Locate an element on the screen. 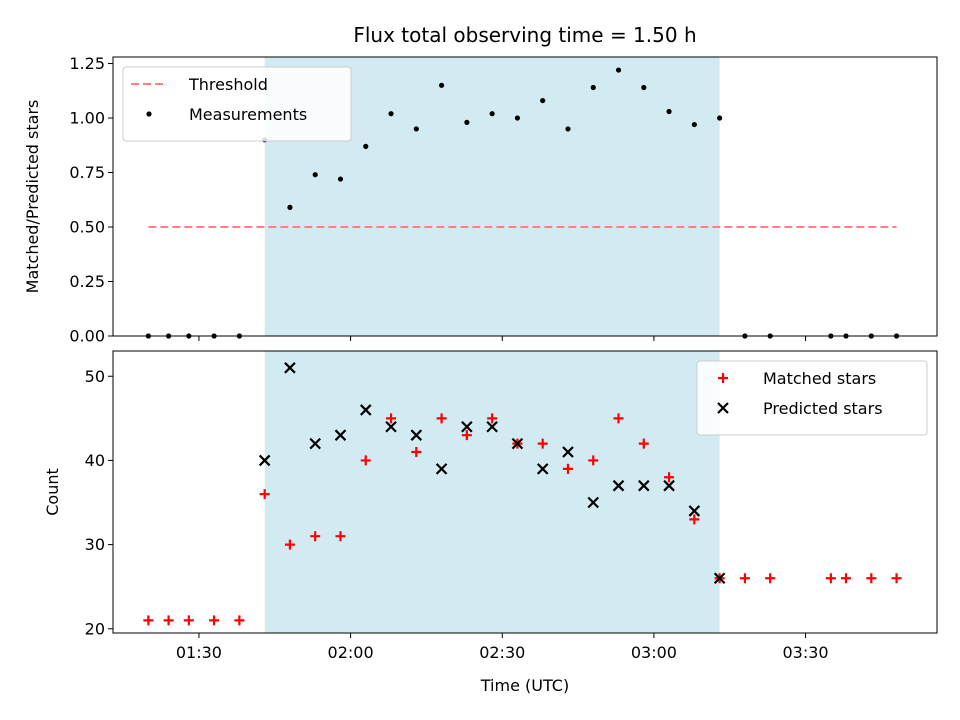 This screenshot has height=720, width=960. y-tick-label: 40 is located at coordinates (95, 460).